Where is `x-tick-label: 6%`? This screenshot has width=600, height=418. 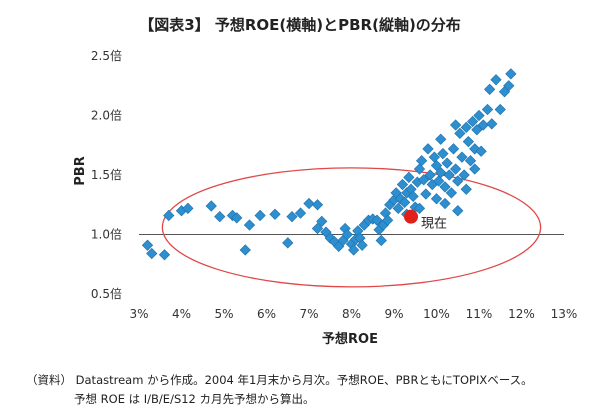
x-tick-label: 6% is located at coordinates (266, 314).